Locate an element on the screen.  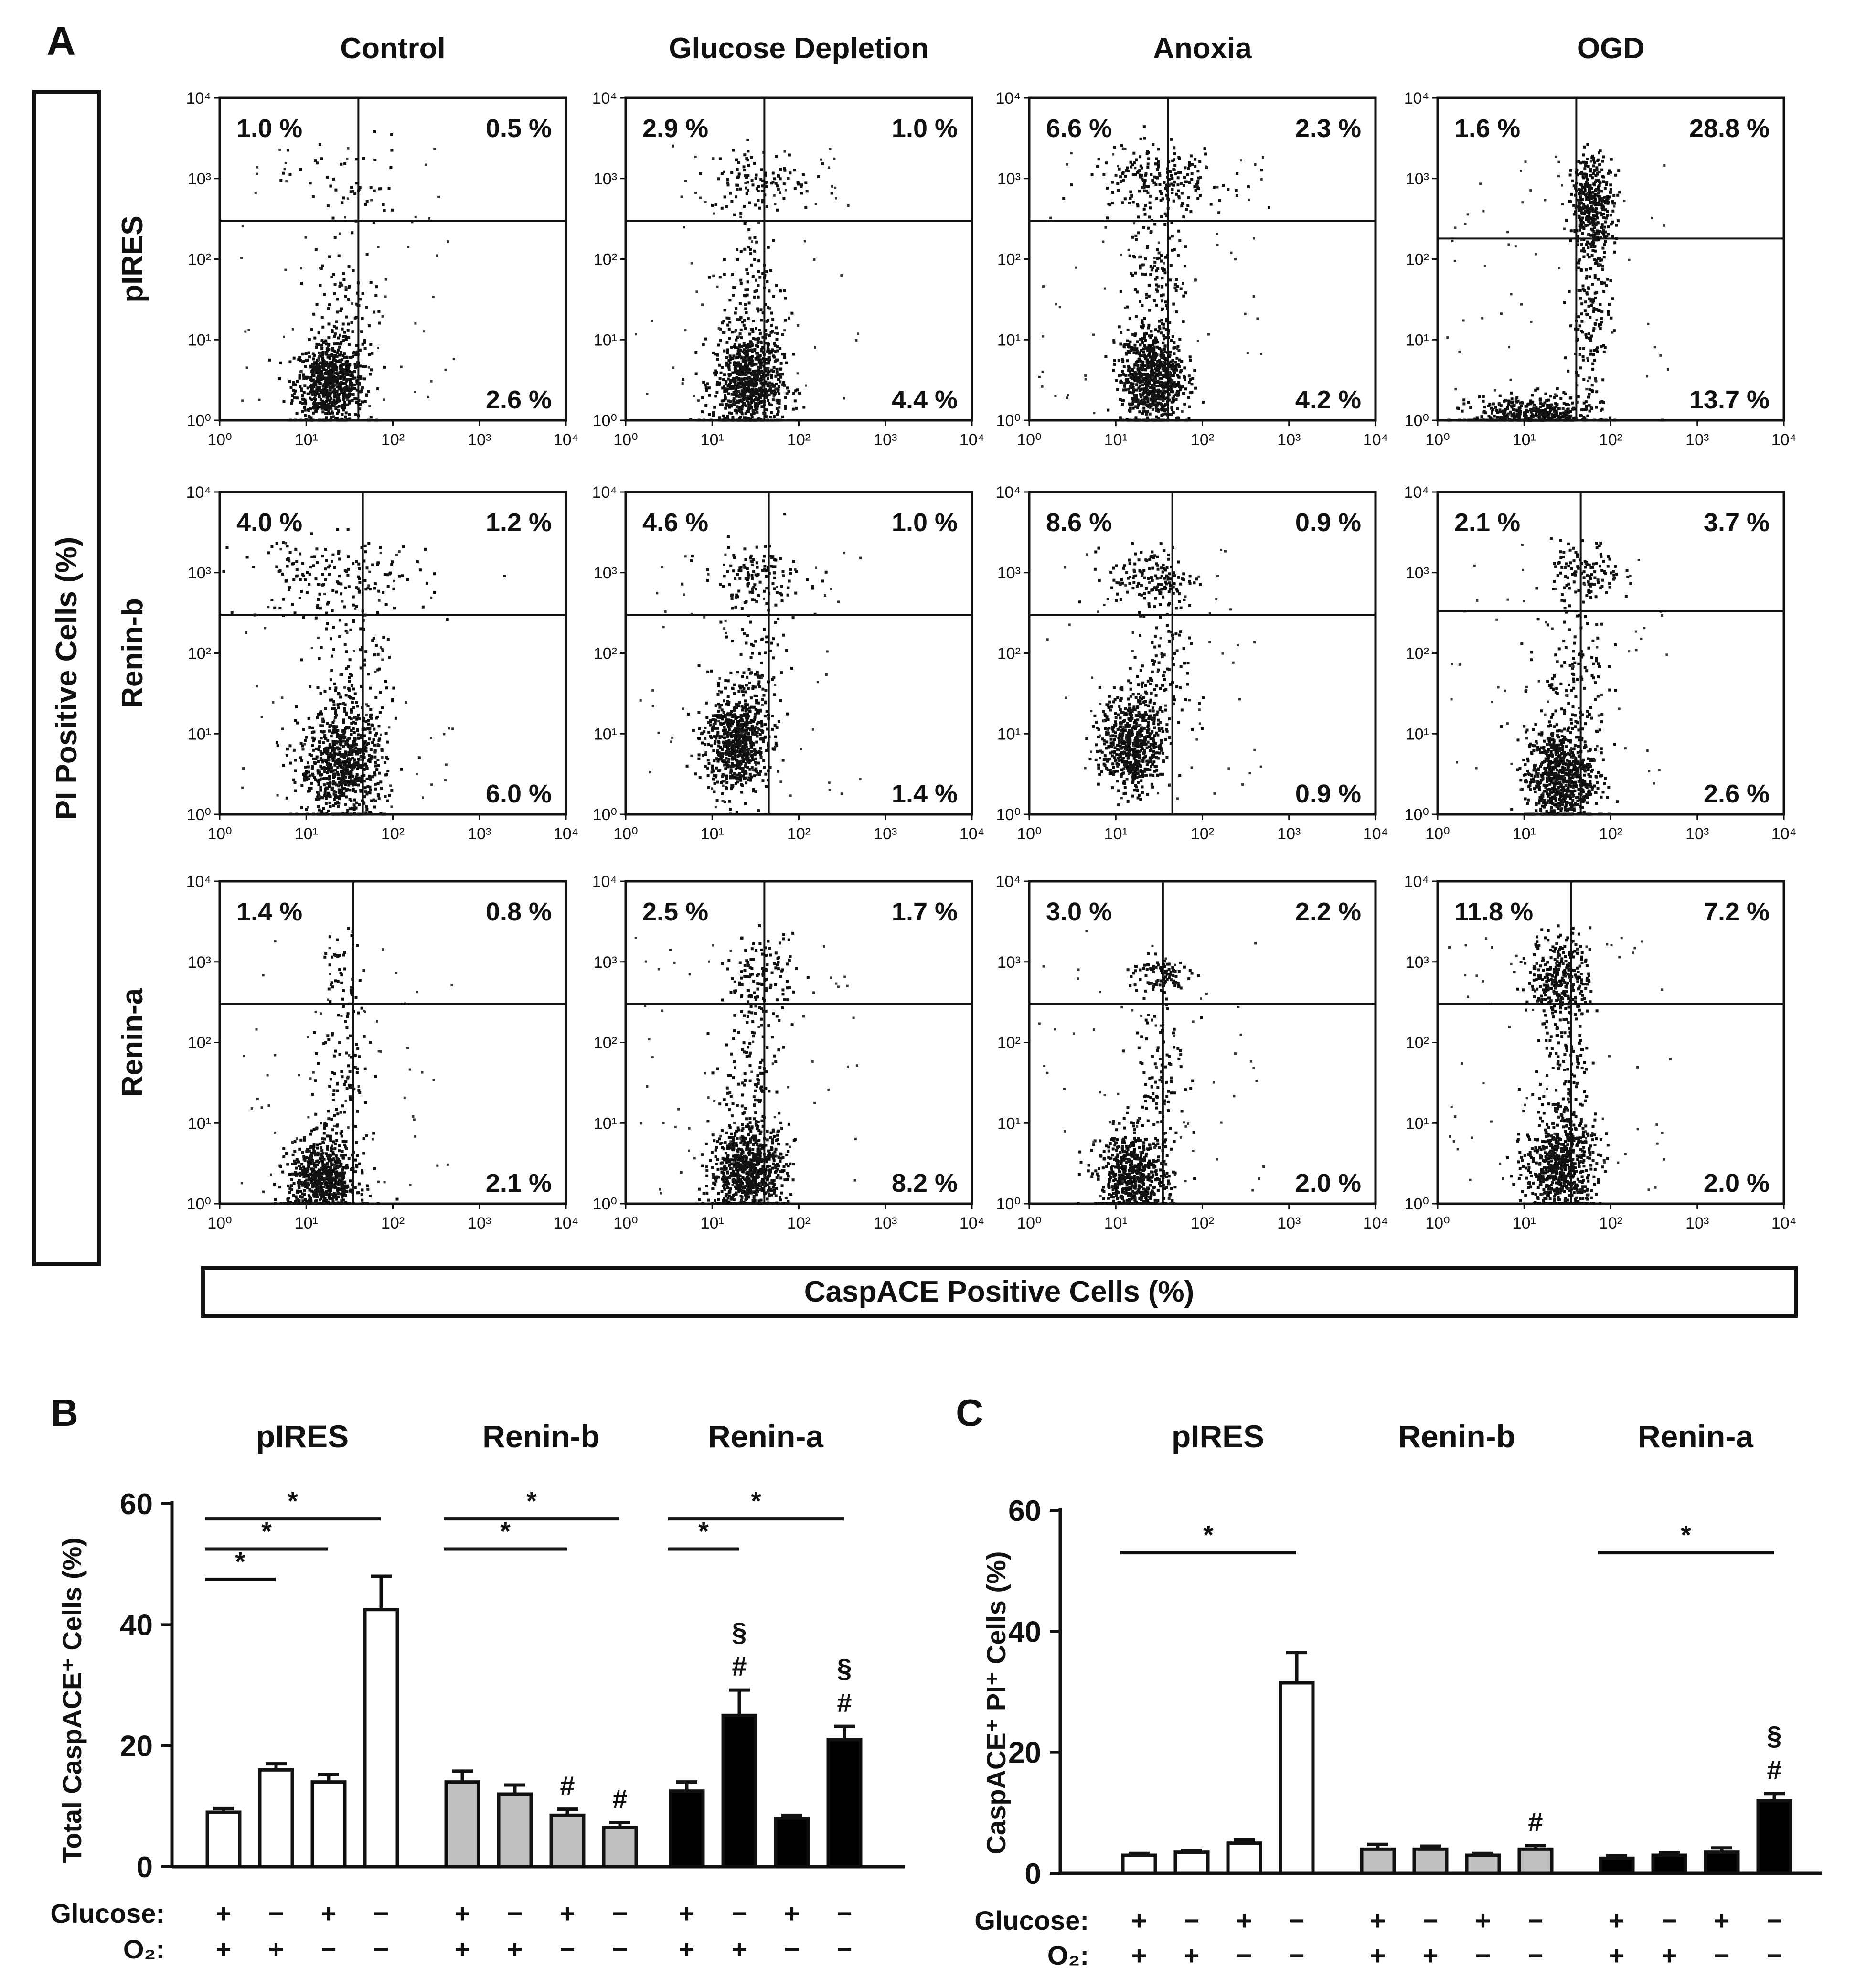
y-tick-label: 10¹ is located at coordinates (1009, 340).